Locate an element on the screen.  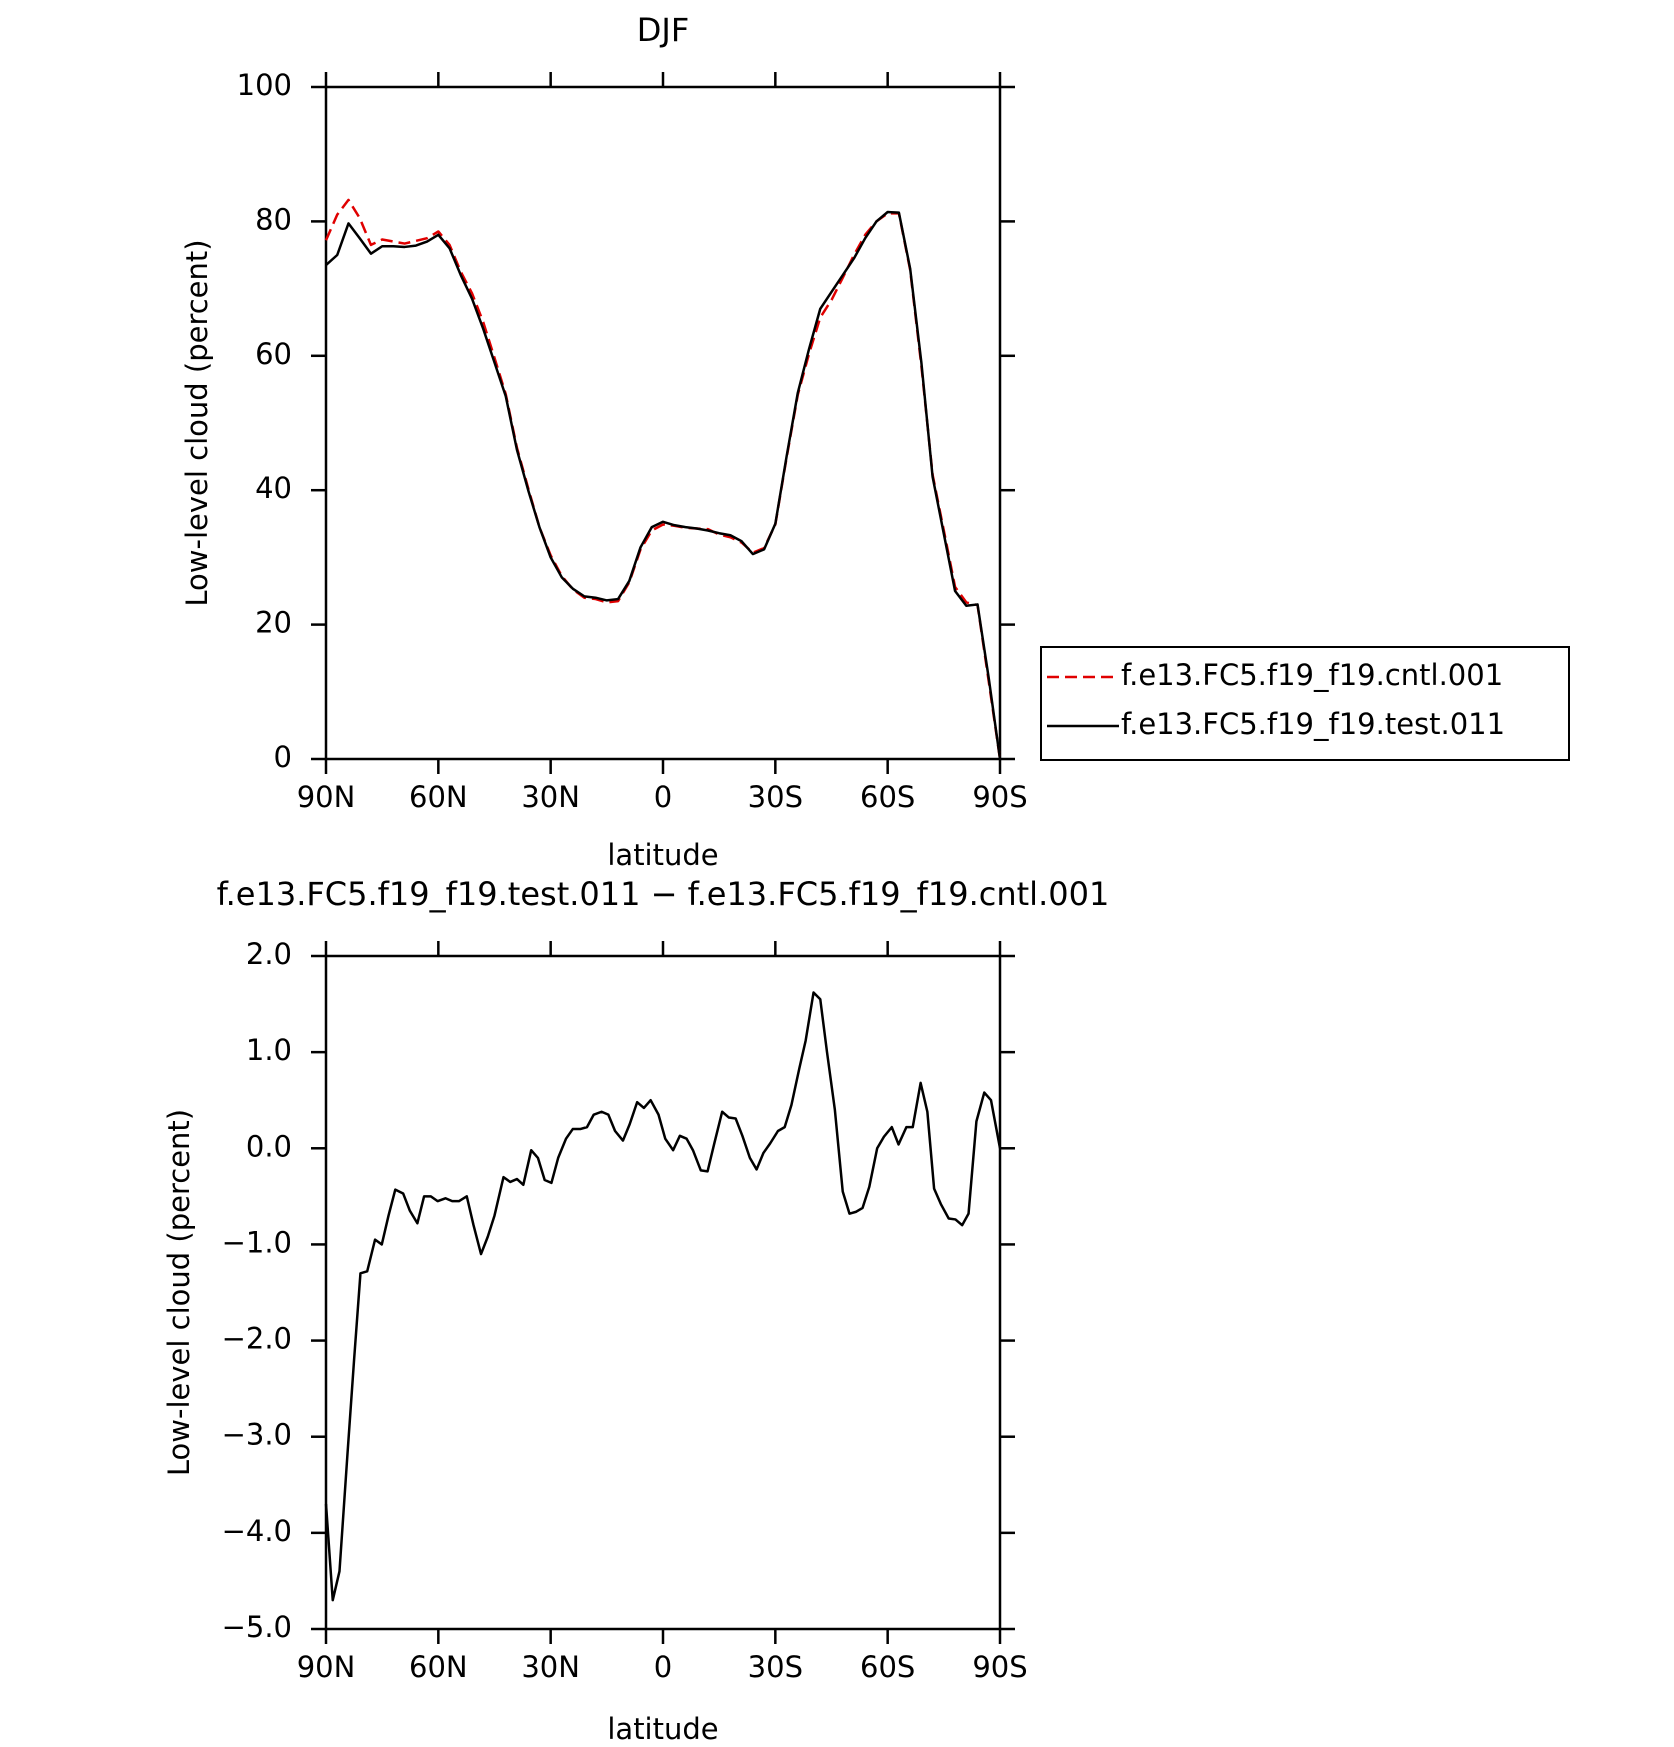
y-tick-label: −1.0 is located at coordinates (257, 1242).